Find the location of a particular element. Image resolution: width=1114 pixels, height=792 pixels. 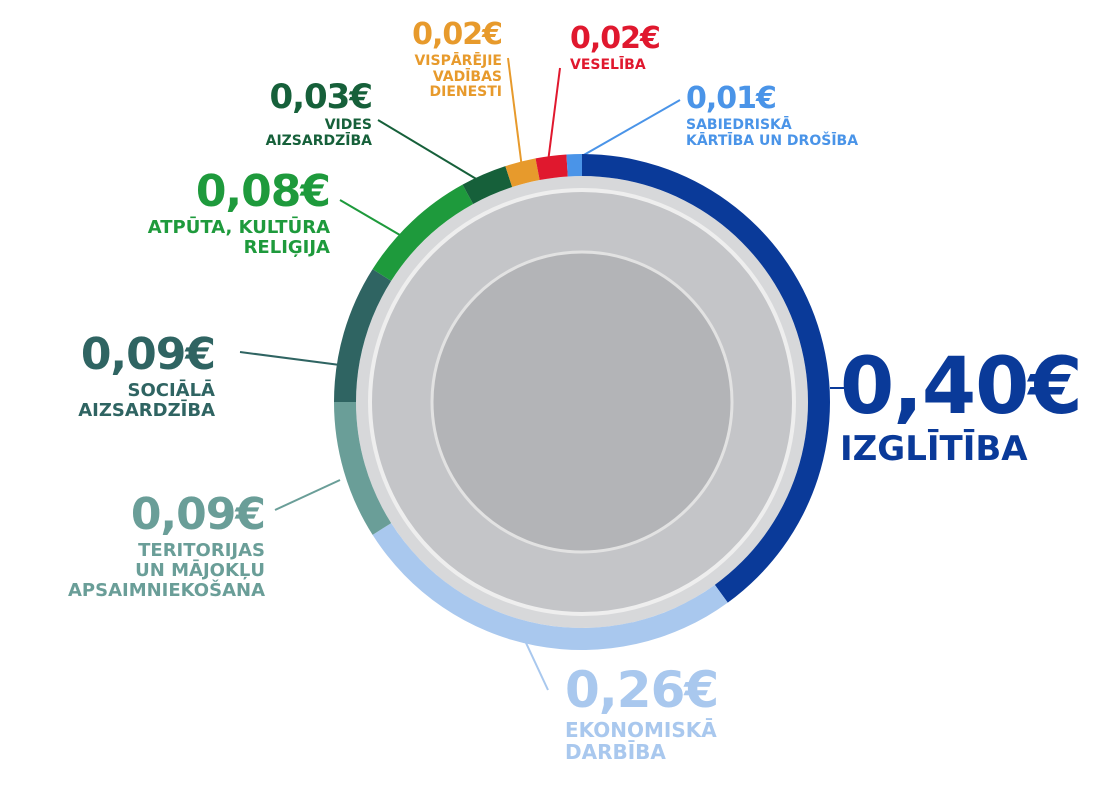

segment-label: 0,40€ IZGLĪTĪBA is located at coordinates (961, 405).